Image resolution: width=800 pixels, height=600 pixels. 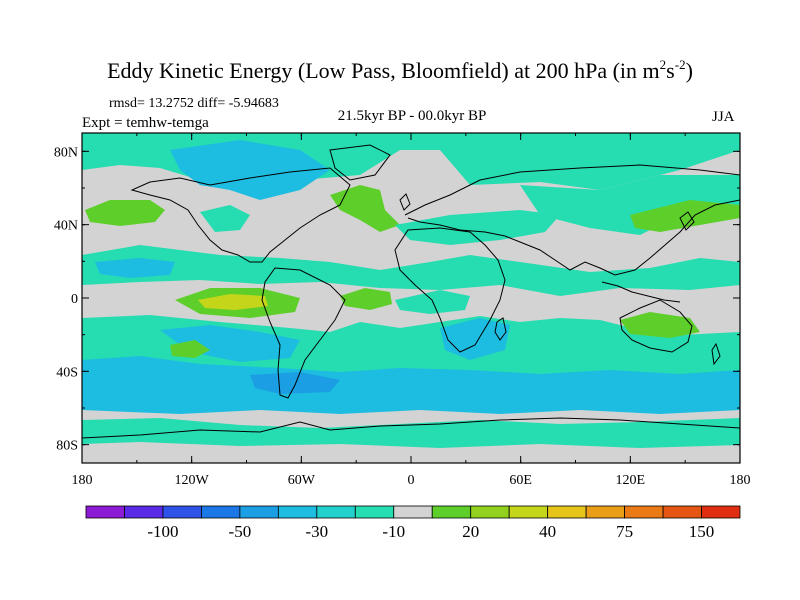 I want to click on coastline-new-zealand, so click(x=716, y=354).